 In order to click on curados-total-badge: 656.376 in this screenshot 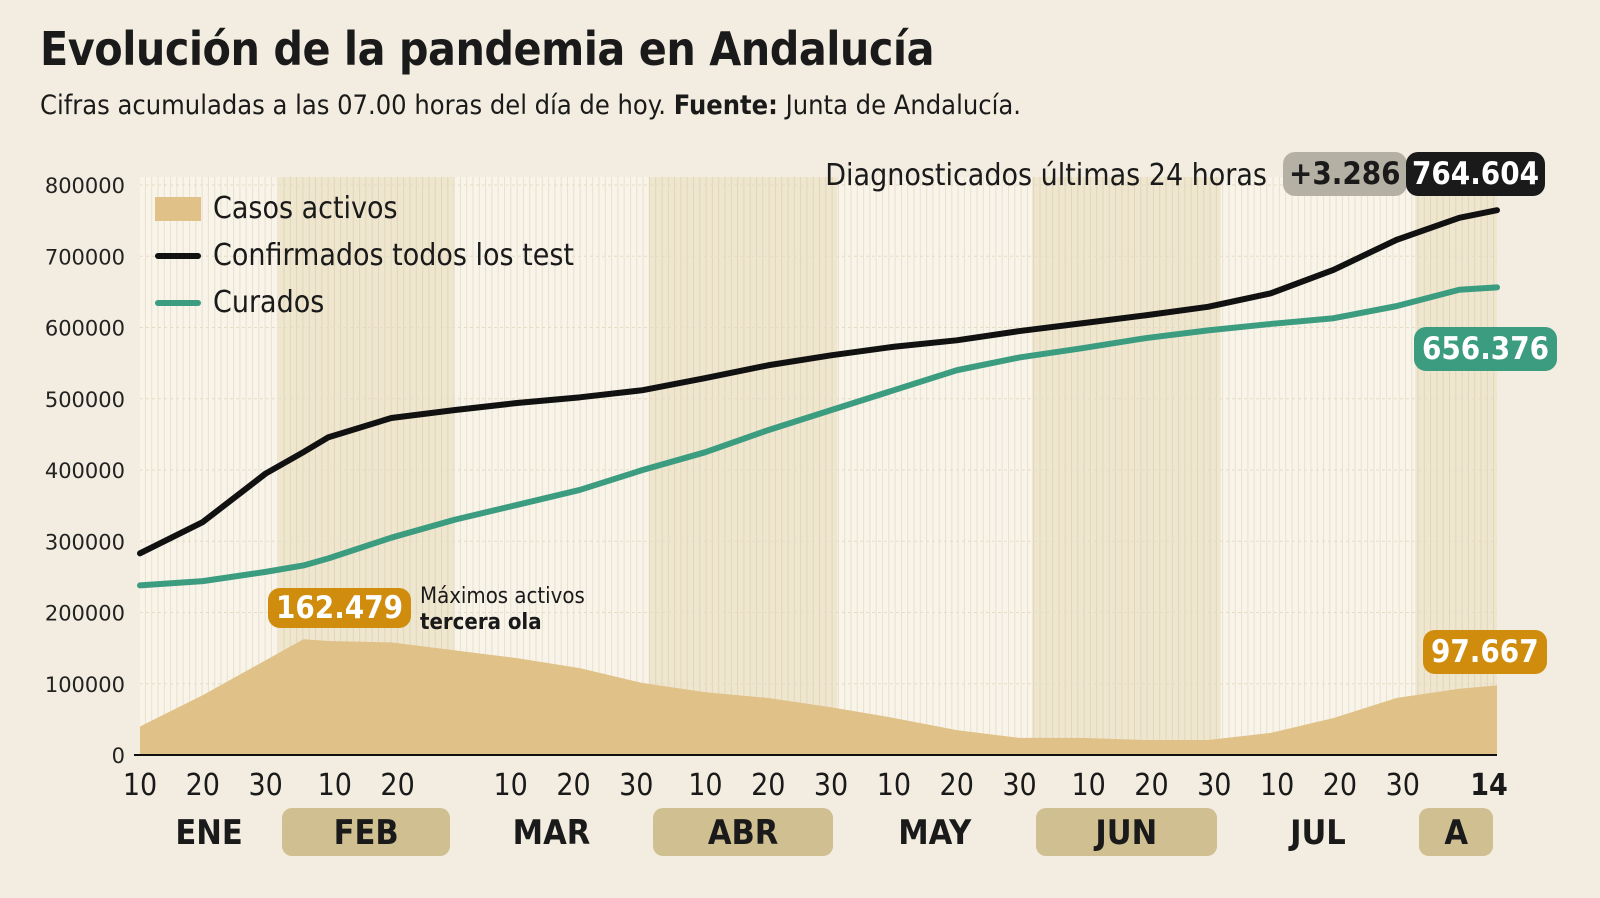, I will do `click(1486, 349)`.